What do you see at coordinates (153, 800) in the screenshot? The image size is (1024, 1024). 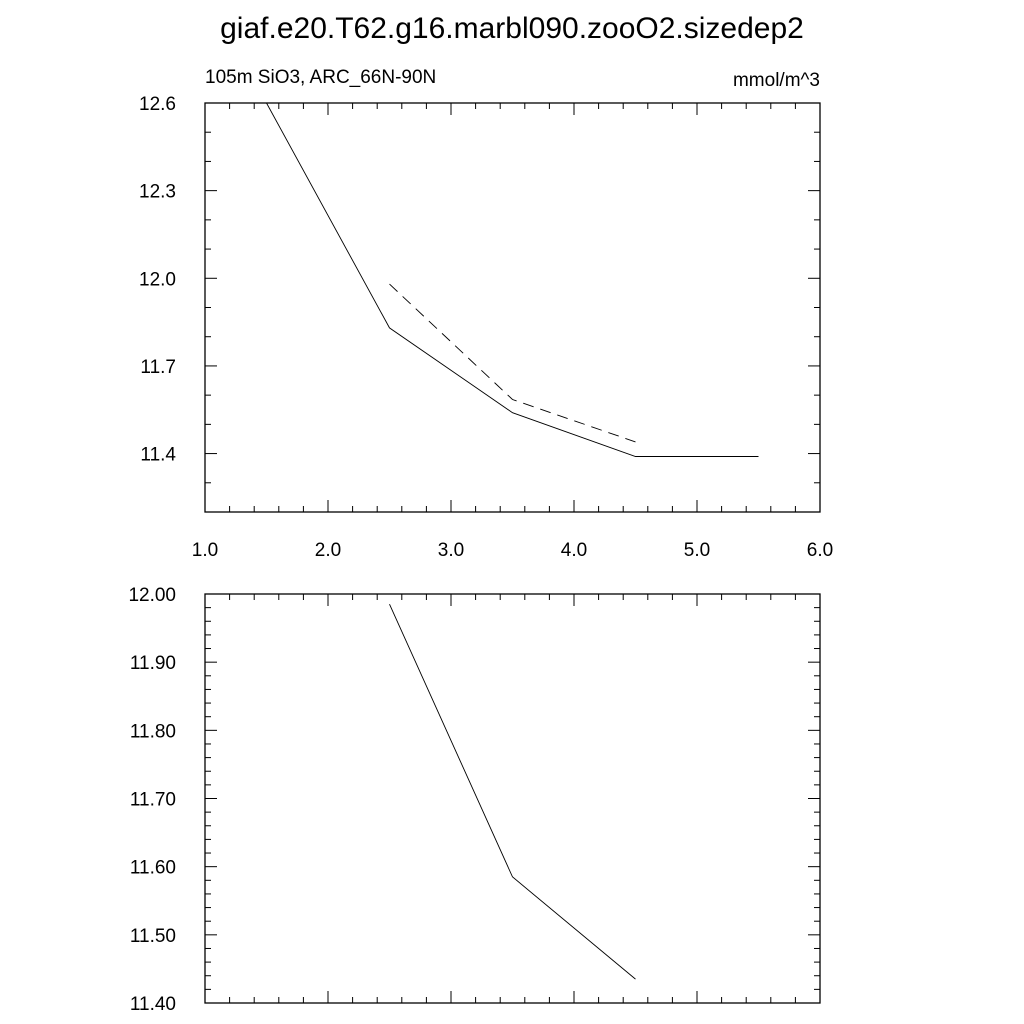 I see `panel2-y-tick-label: 11.70` at bounding box center [153, 800].